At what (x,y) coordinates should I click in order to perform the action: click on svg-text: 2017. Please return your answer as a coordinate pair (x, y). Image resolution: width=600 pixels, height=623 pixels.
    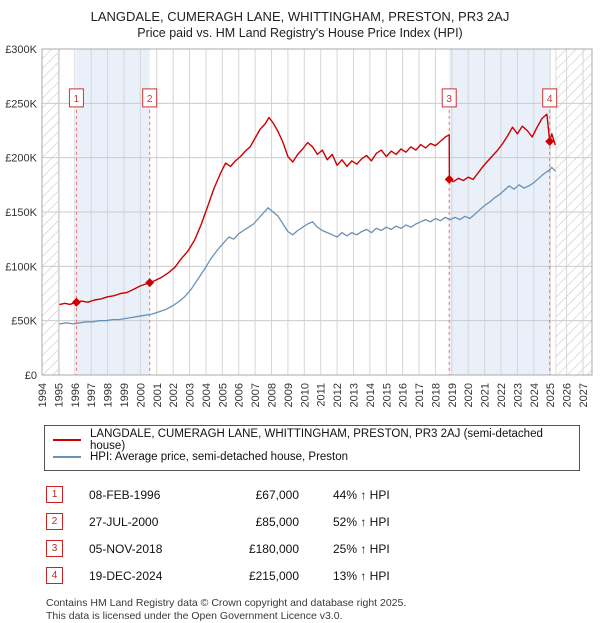
    Looking at the image, I should click on (420, 395).